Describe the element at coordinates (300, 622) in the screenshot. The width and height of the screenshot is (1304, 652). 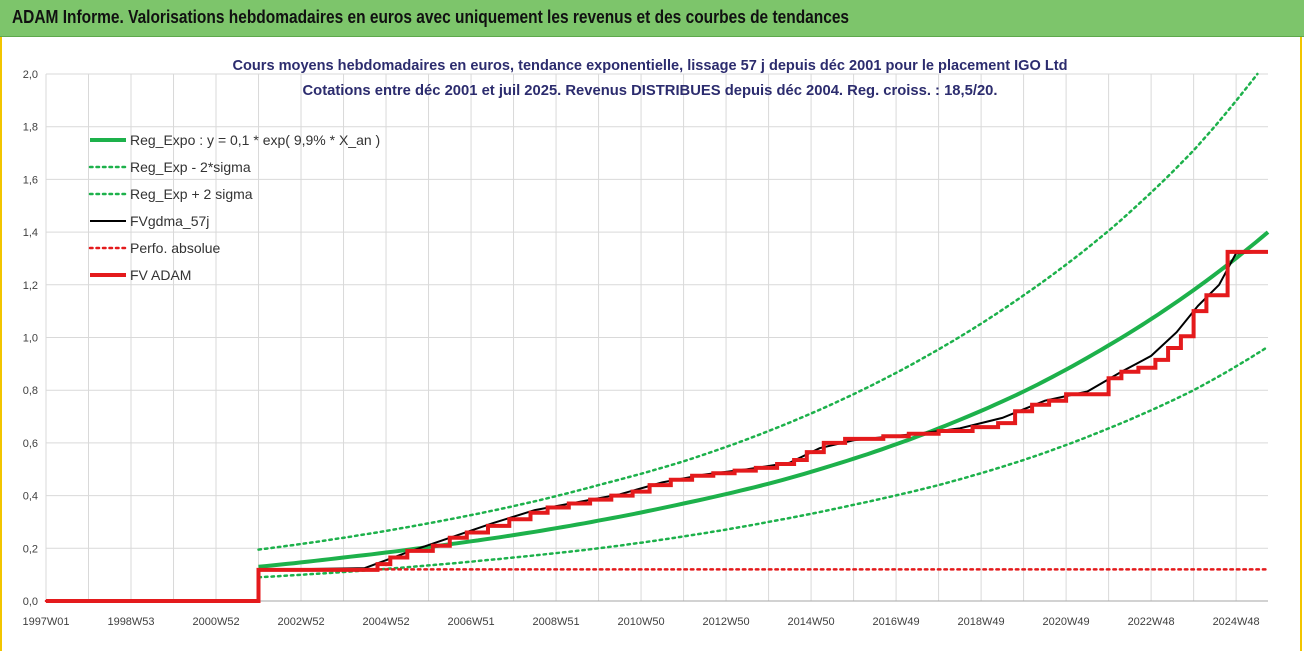
I see `x-tick-label: 2002W52` at that location.